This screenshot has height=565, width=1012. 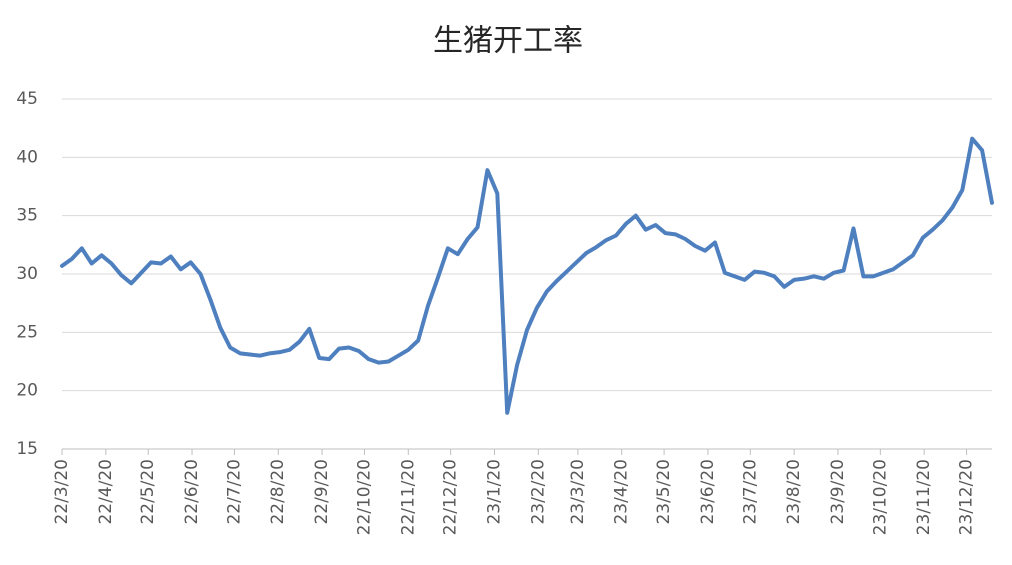 What do you see at coordinates (494, 492) in the screenshot?
I see `x-tick-label: 23/1/20` at bounding box center [494, 492].